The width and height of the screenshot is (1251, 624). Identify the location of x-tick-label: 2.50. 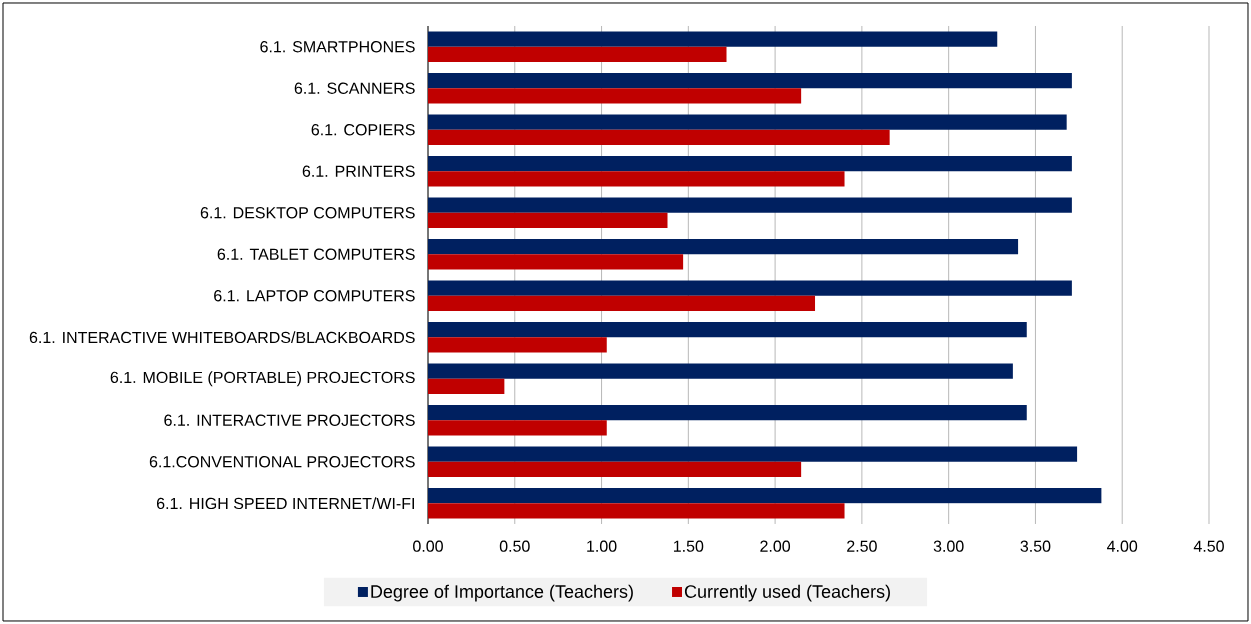
(862, 546).